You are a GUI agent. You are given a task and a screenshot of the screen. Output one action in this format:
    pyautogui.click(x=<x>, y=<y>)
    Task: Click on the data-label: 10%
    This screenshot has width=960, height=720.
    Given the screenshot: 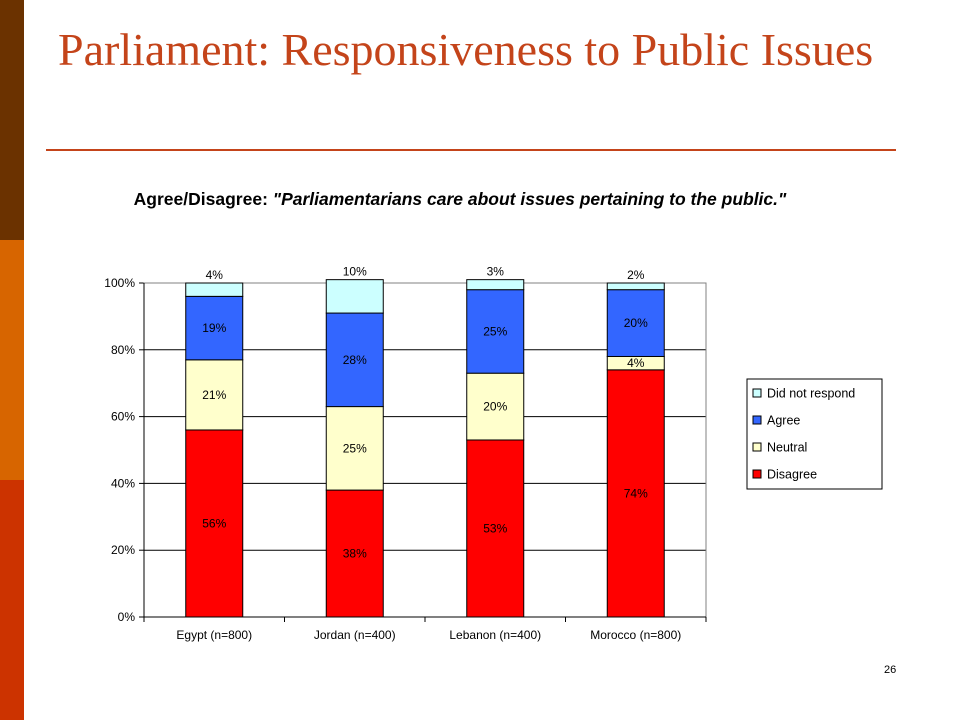 What is the action you would take?
    pyautogui.click(x=355, y=272)
    